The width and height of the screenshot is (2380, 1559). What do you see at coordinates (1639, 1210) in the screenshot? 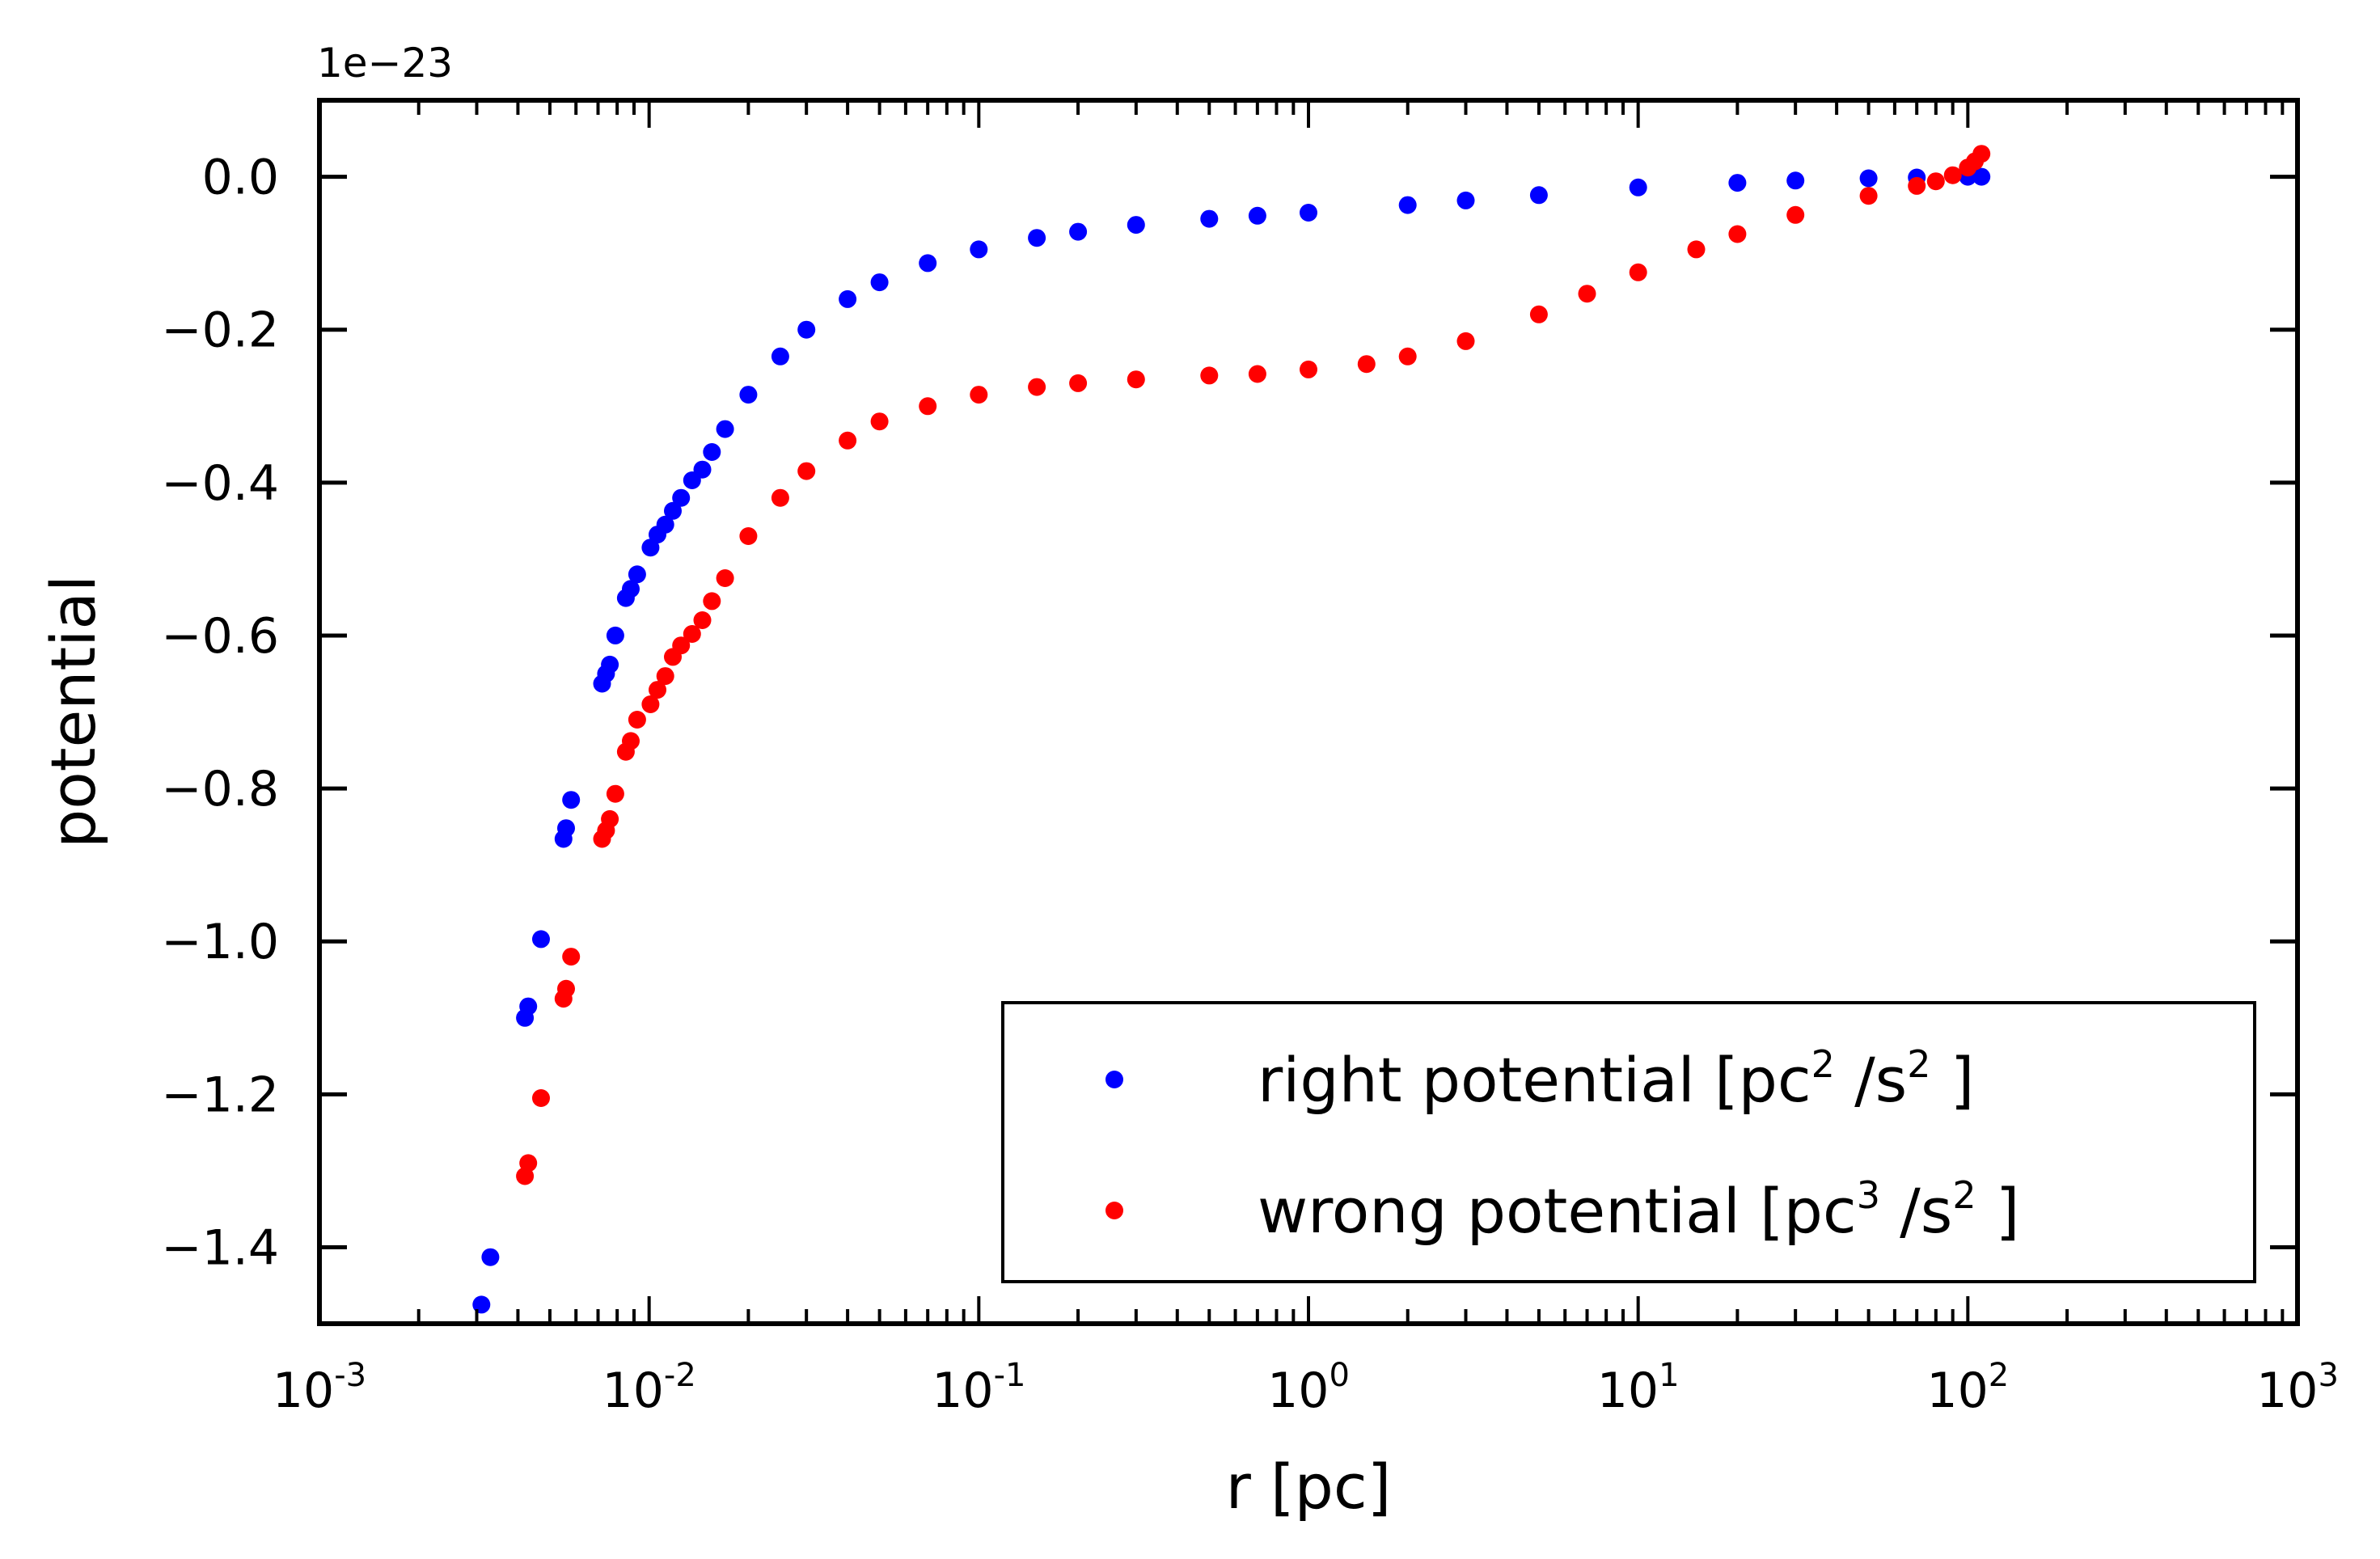
I see `legend-label-1: wrong potential [pc3 /s2 ]` at bounding box center [1639, 1210].